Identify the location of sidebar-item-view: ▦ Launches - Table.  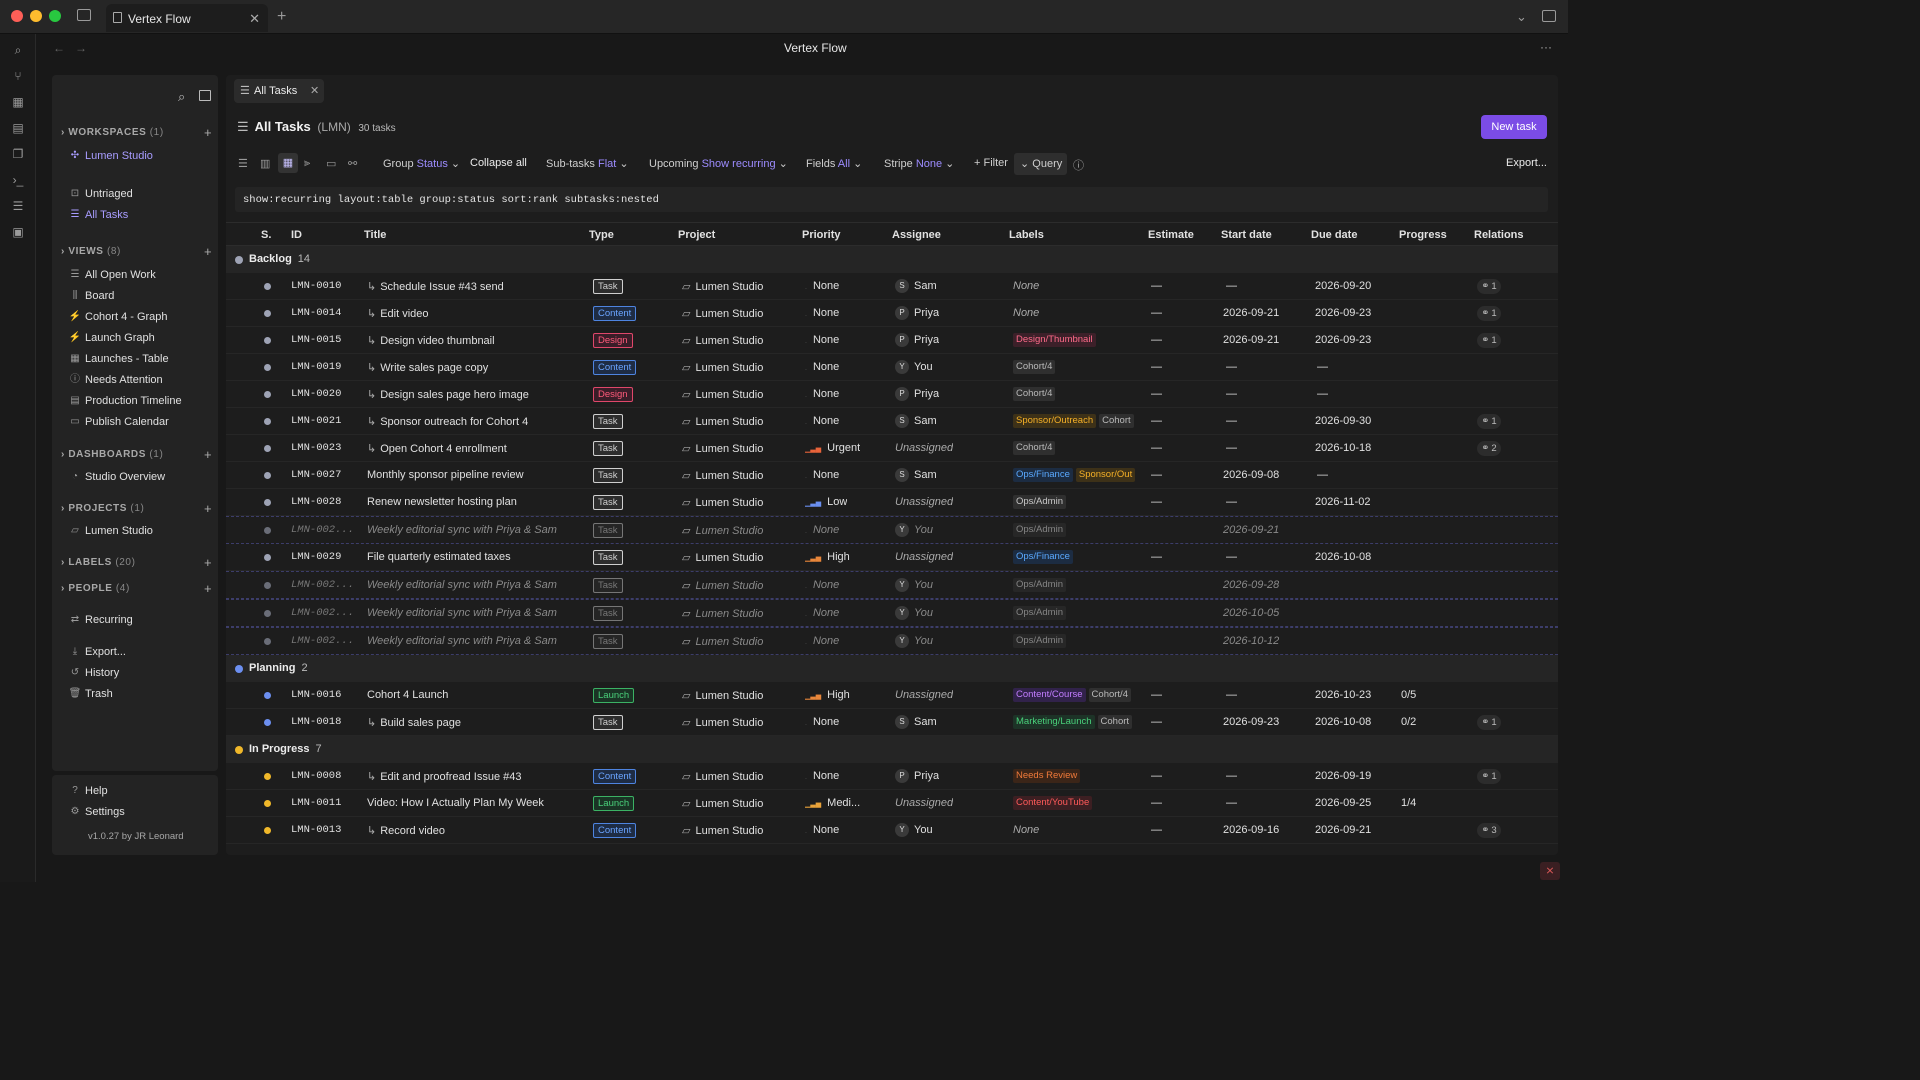
(135, 359).